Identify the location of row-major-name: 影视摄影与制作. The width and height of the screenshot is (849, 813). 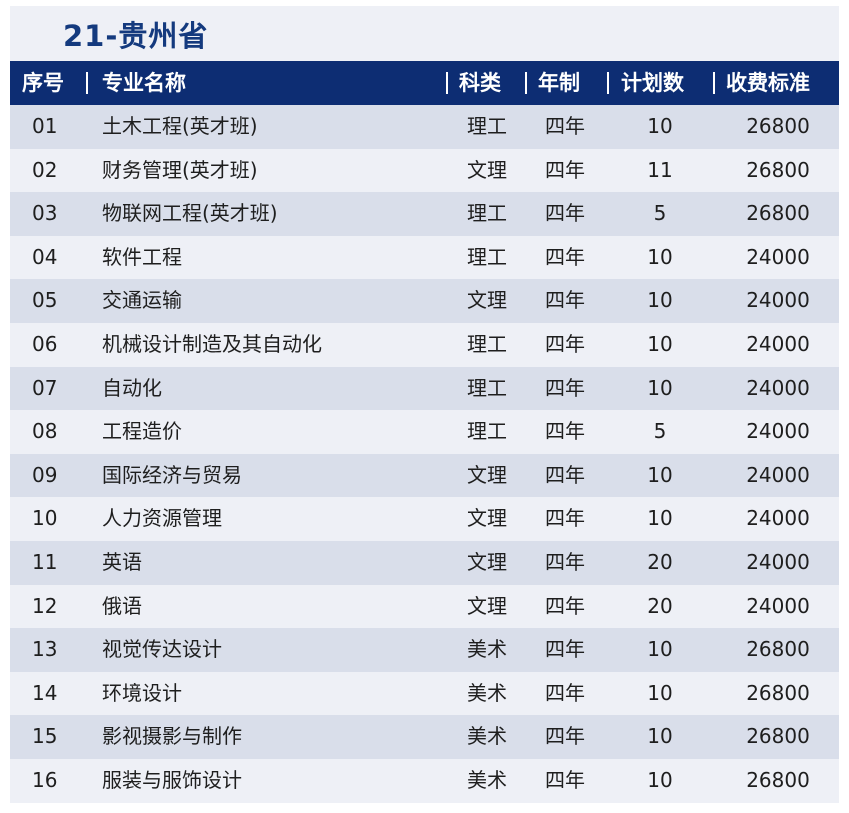
(172, 736).